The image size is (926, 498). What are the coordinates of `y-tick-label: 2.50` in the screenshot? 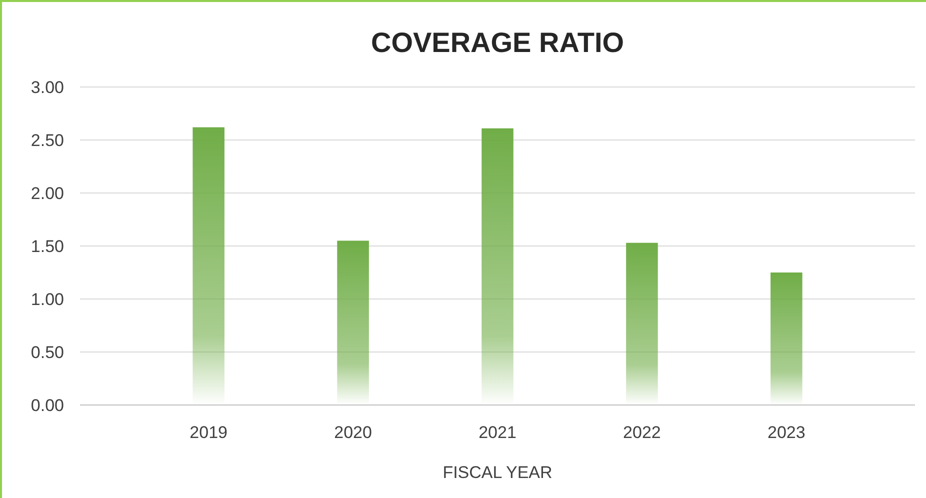 It's located at (47, 140).